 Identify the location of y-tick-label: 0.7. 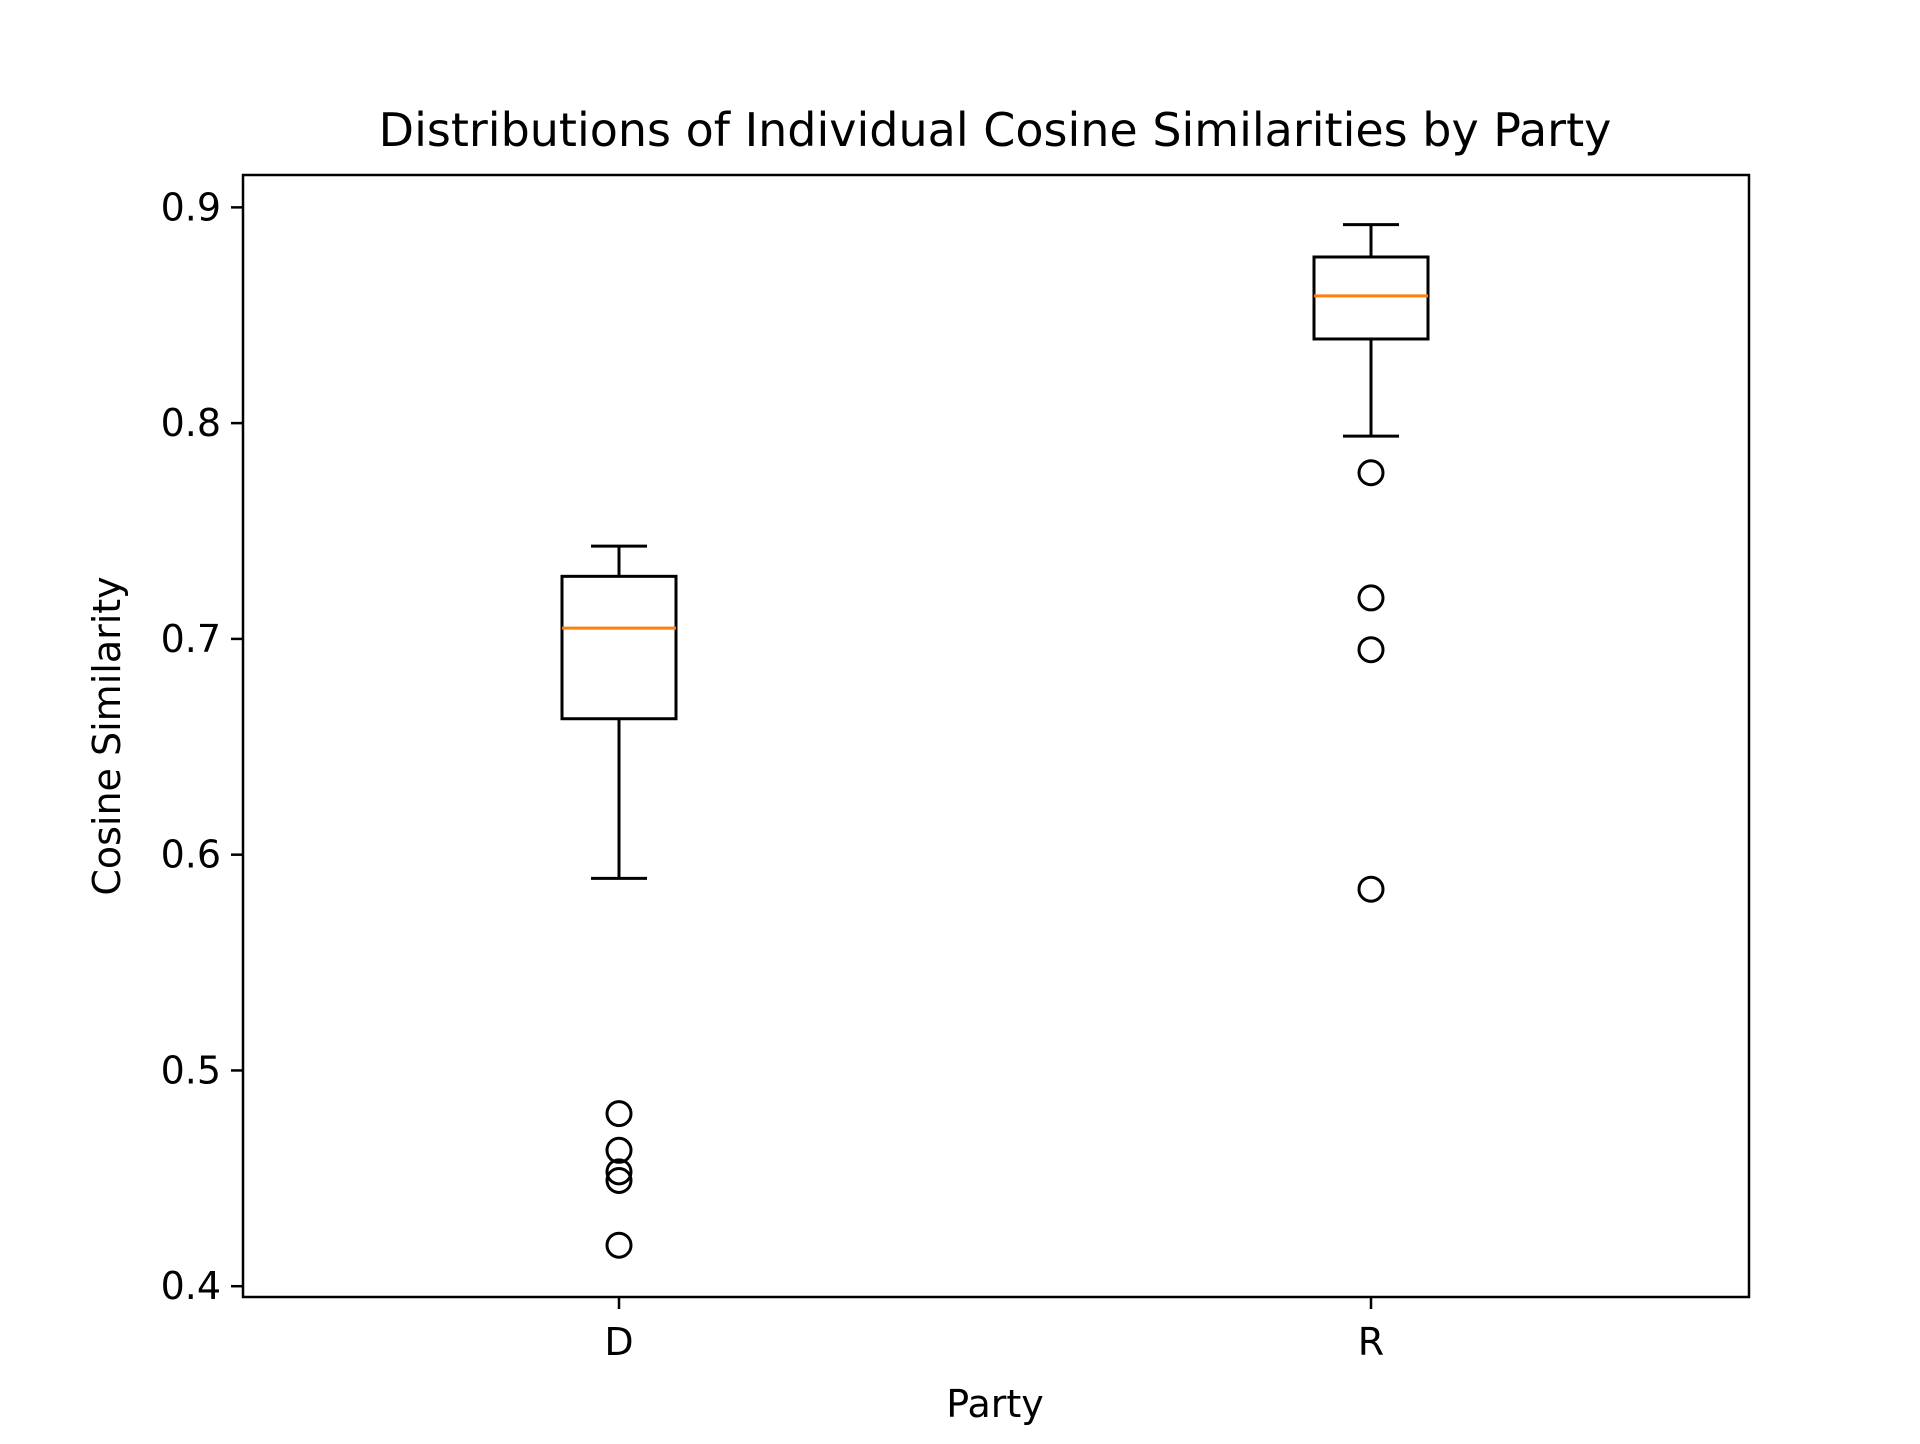
(191, 639).